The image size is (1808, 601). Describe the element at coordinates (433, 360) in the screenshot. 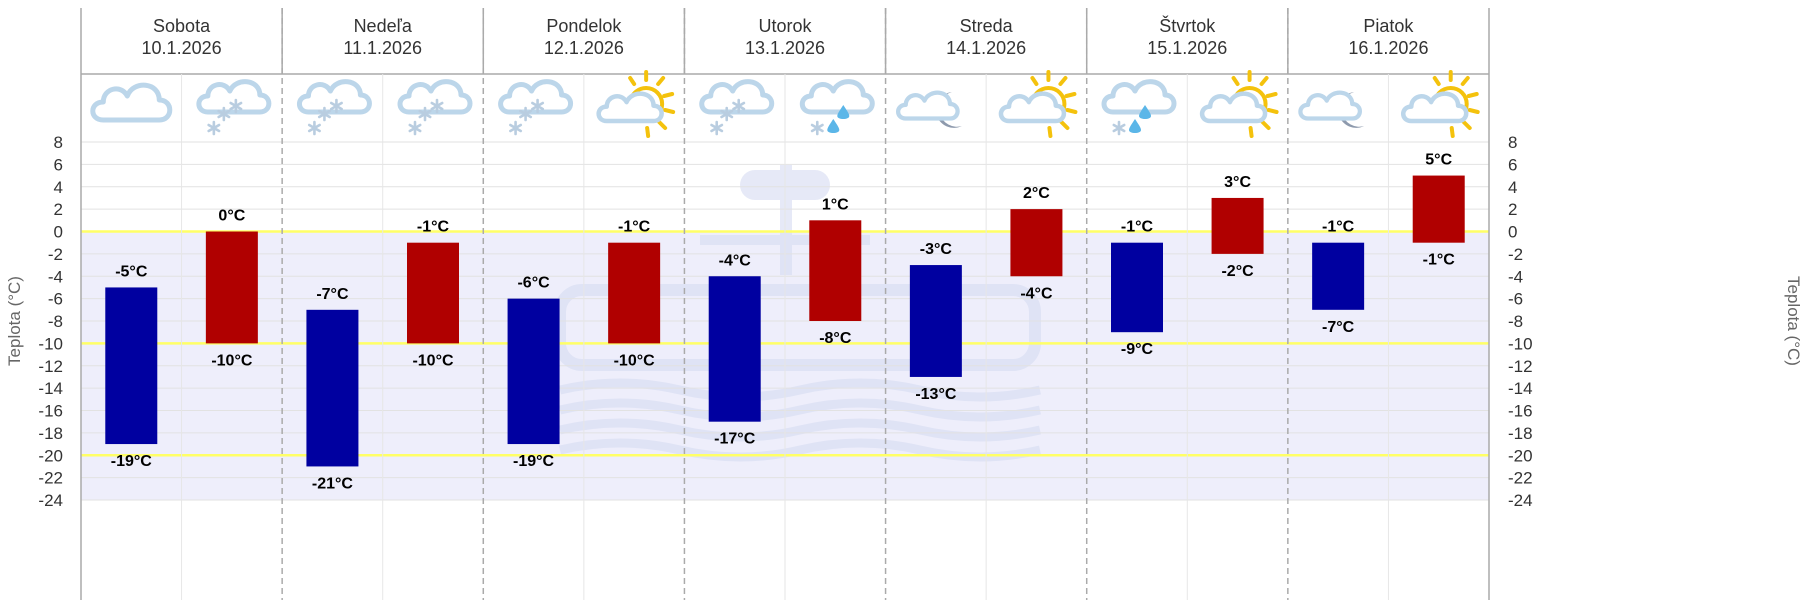

I see `day-bottom-label: -10°C` at that location.